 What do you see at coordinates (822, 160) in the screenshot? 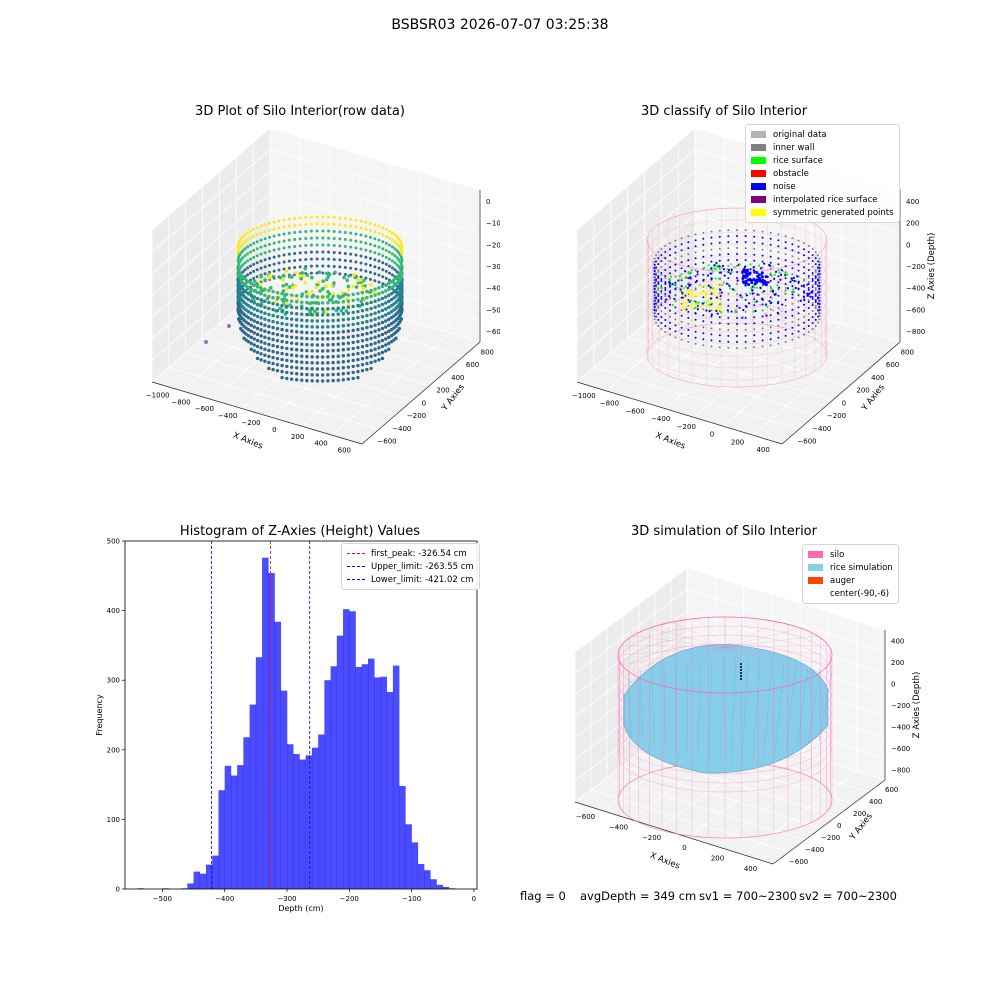
I see `legend-entry: rice surface` at bounding box center [822, 160].